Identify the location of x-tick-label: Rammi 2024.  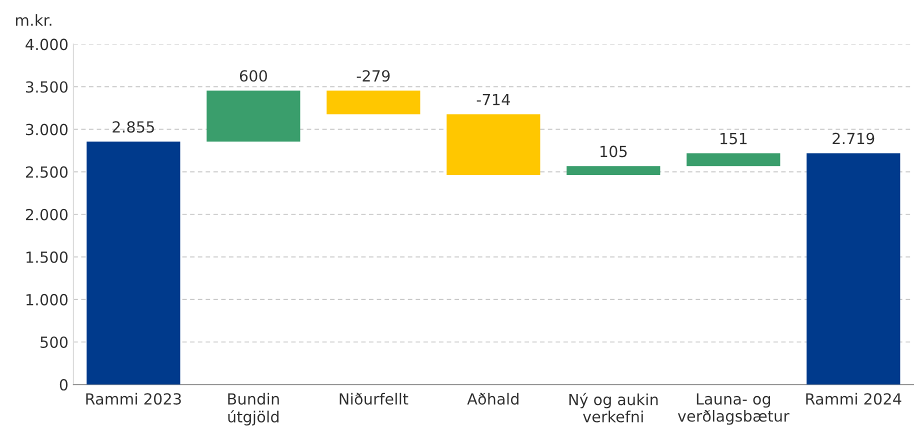
(854, 398).